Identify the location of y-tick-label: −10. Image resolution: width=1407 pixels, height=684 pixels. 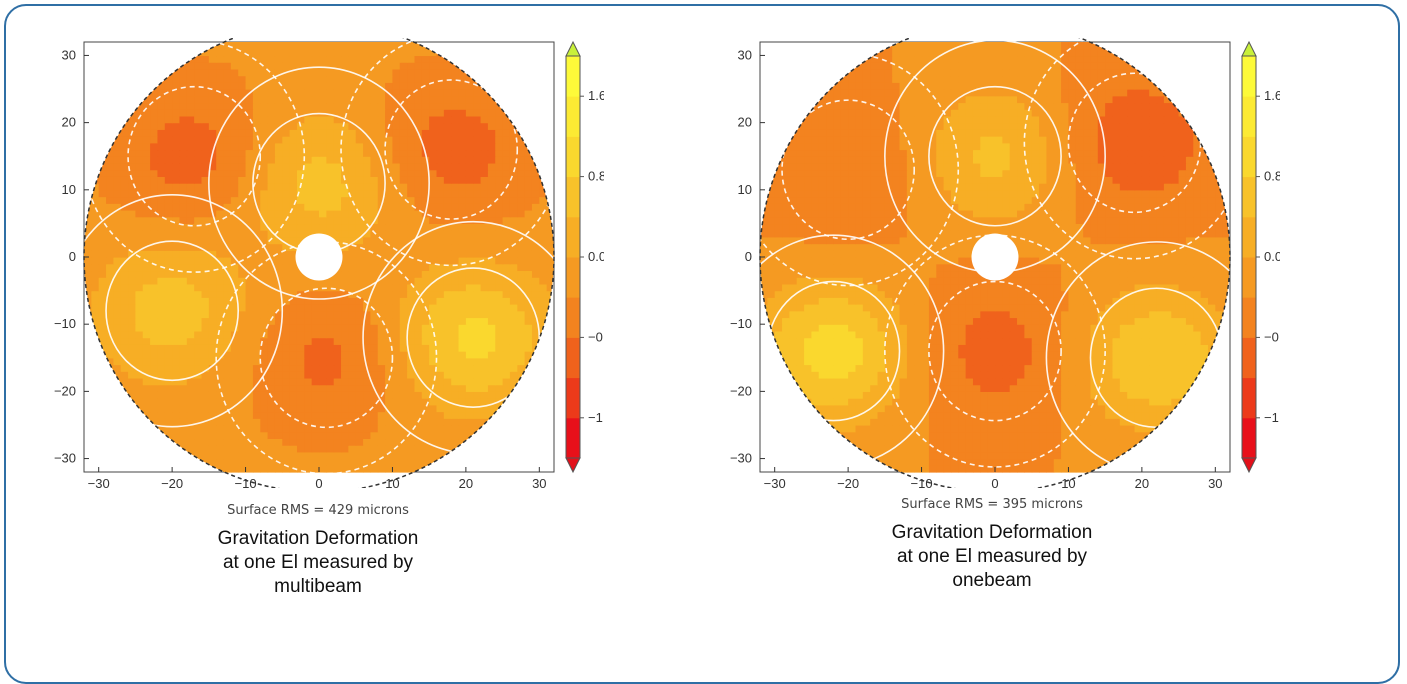
(65, 323).